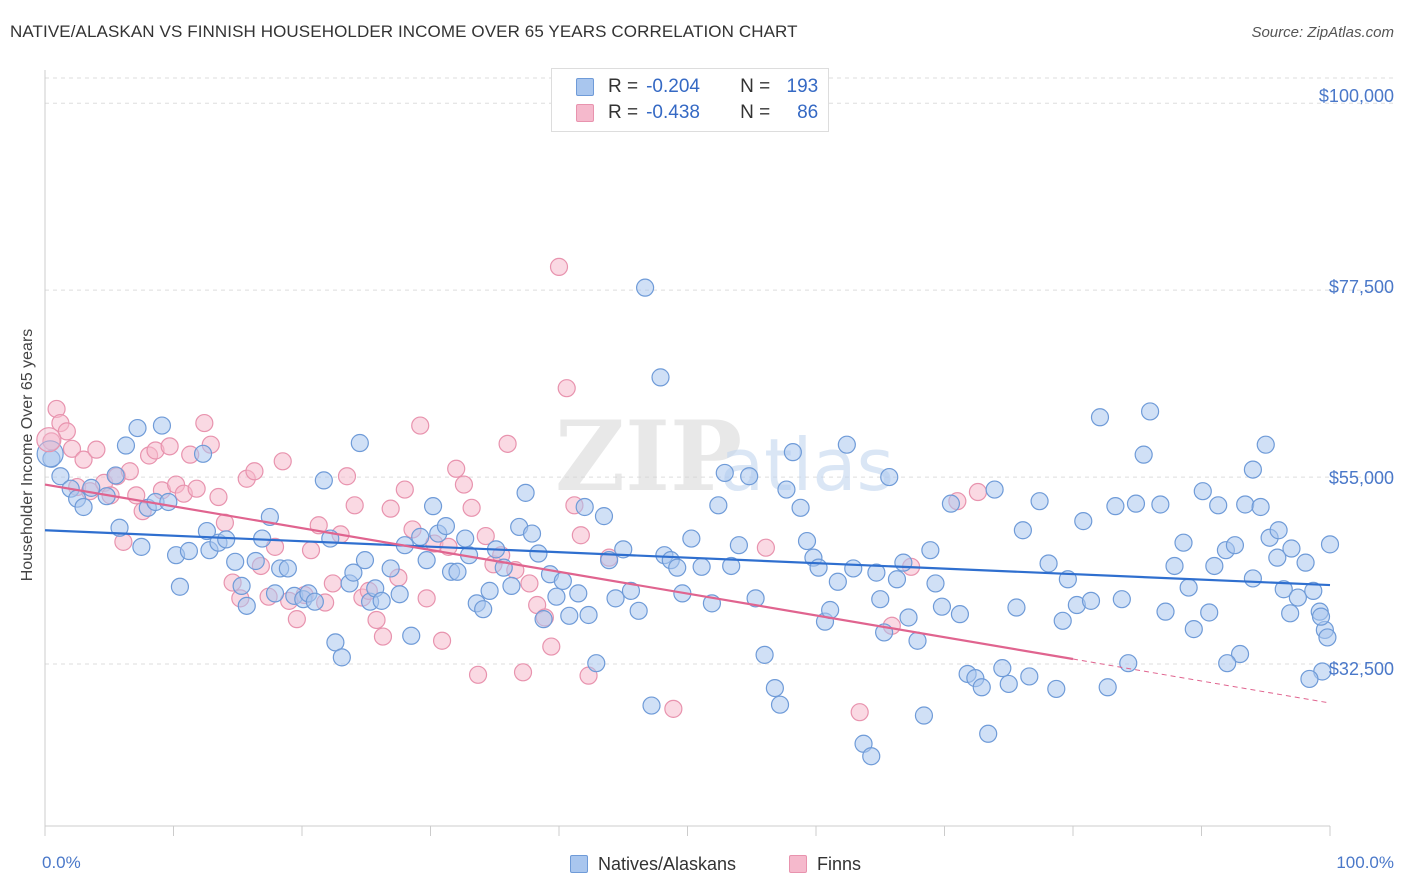 The height and width of the screenshot is (892, 1406). I want to click on bottom-legend-natives: Natives/Alaskans, so click(653, 864).